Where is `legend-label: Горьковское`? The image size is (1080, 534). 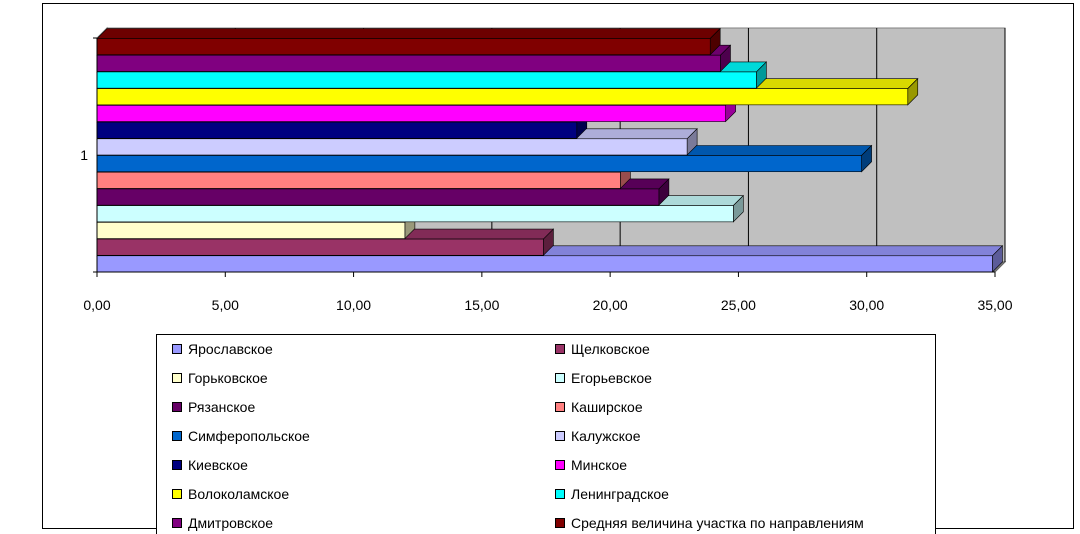
legend-label: Горьковское is located at coordinates (228, 378).